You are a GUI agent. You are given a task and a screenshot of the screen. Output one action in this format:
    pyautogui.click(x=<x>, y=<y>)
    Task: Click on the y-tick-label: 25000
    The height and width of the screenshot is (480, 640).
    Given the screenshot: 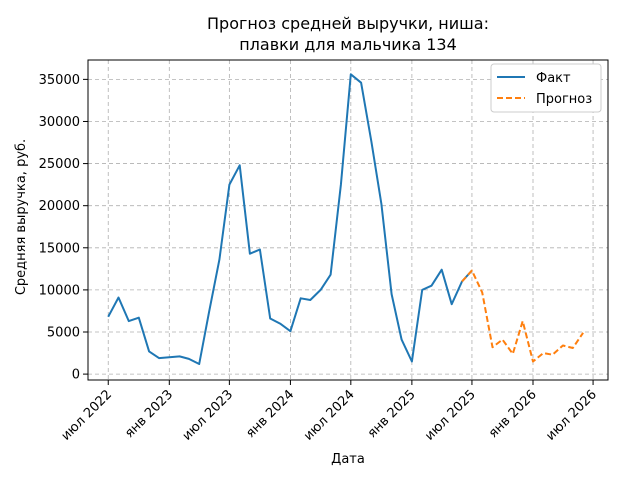 What is the action you would take?
    pyautogui.click(x=59, y=164)
    